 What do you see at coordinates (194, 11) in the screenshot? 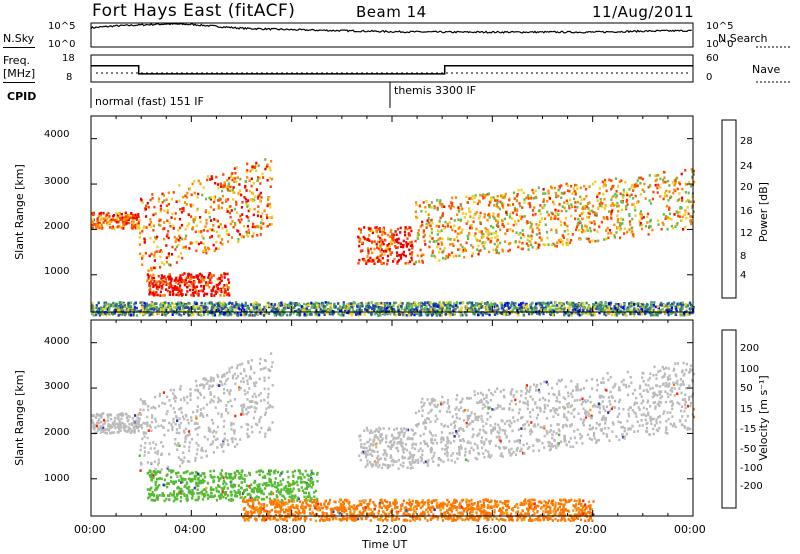
I see `station-title: Fort Hays East (fitACF)` at bounding box center [194, 11].